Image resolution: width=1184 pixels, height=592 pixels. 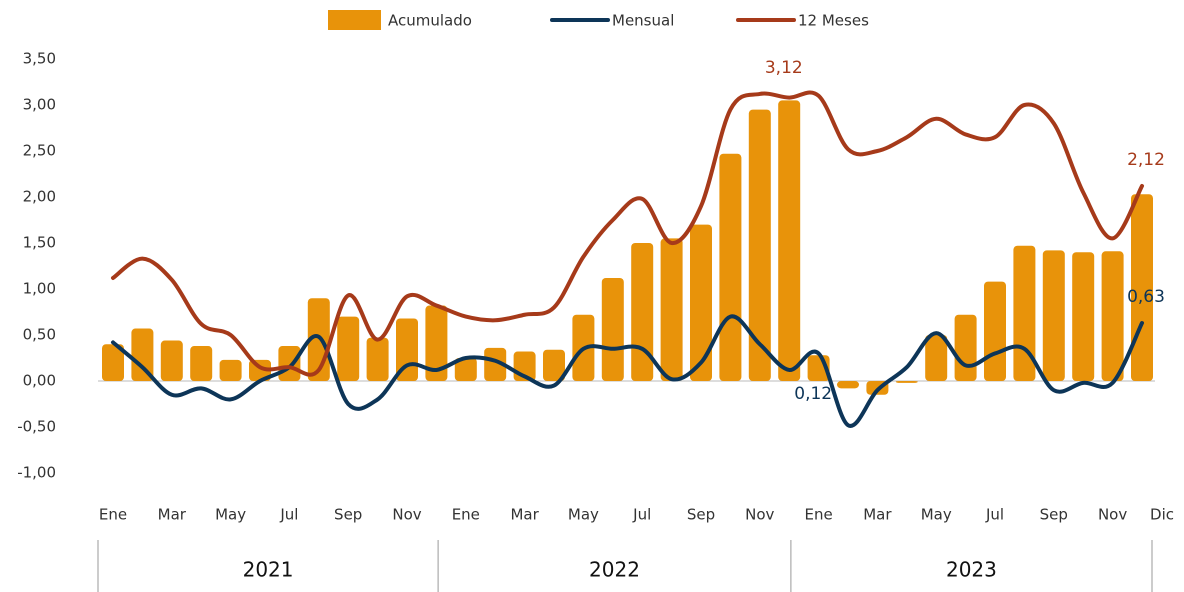 I want to click on x-tick-label: Dic, so click(x=1162, y=515).